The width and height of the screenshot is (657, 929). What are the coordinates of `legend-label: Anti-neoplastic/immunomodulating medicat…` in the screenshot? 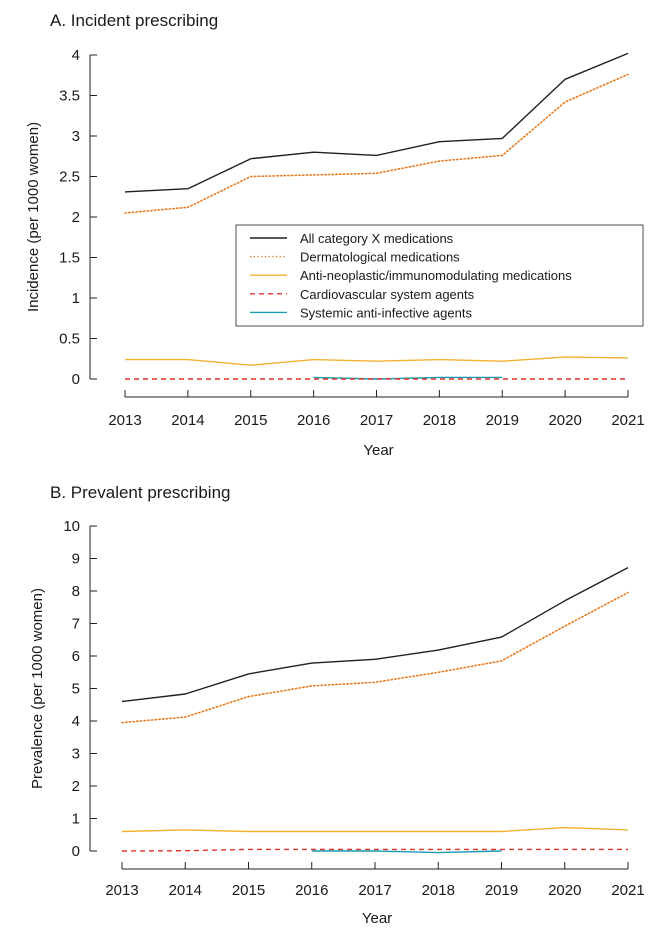 It's located at (436, 275).